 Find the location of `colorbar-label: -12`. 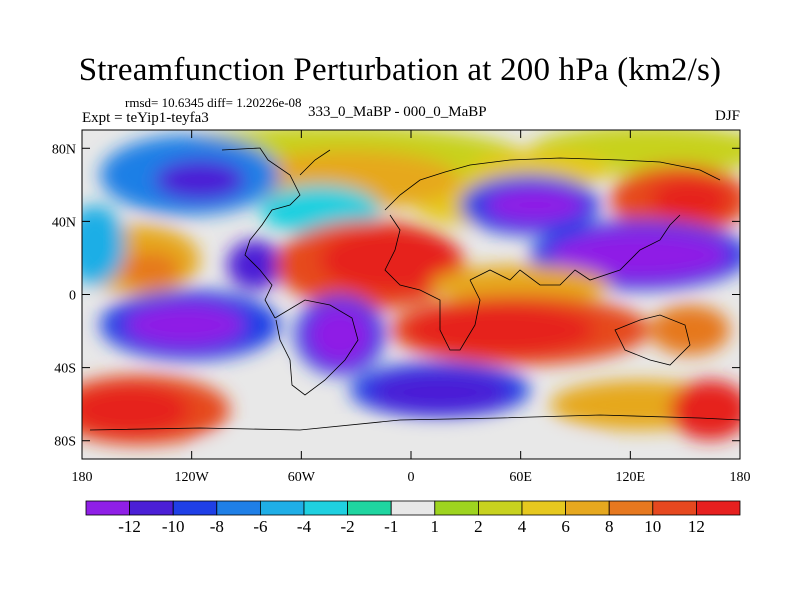

colorbar-label: -12 is located at coordinates (129, 526).